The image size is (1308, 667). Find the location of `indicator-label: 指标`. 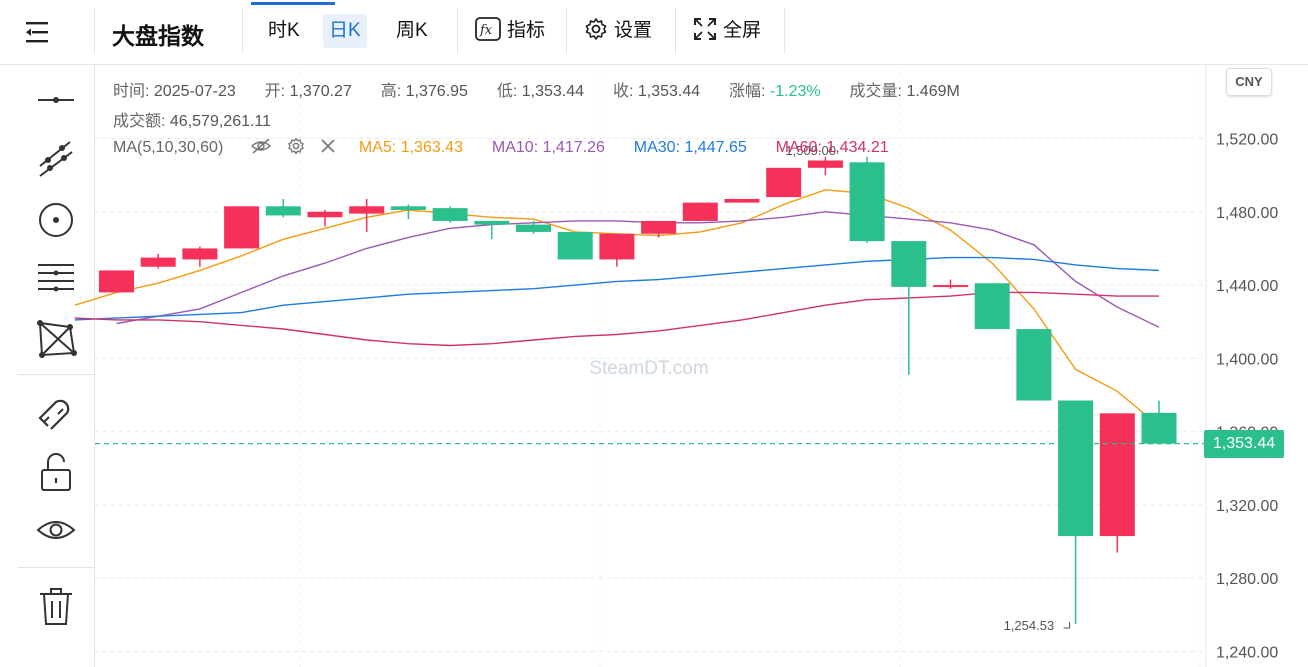

indicator-label: 指标 is located at coordinates (526, 30).